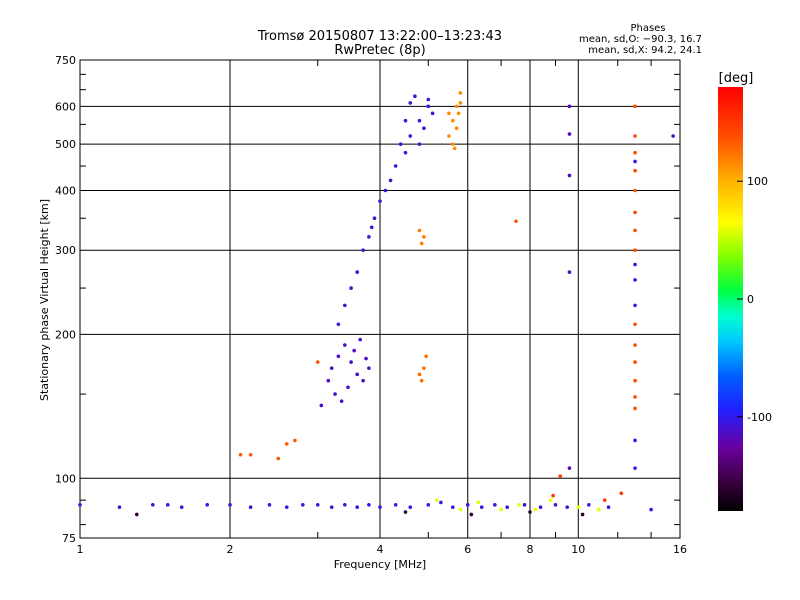  I want to click on colorbar-label: [deg], so click(736, 78).